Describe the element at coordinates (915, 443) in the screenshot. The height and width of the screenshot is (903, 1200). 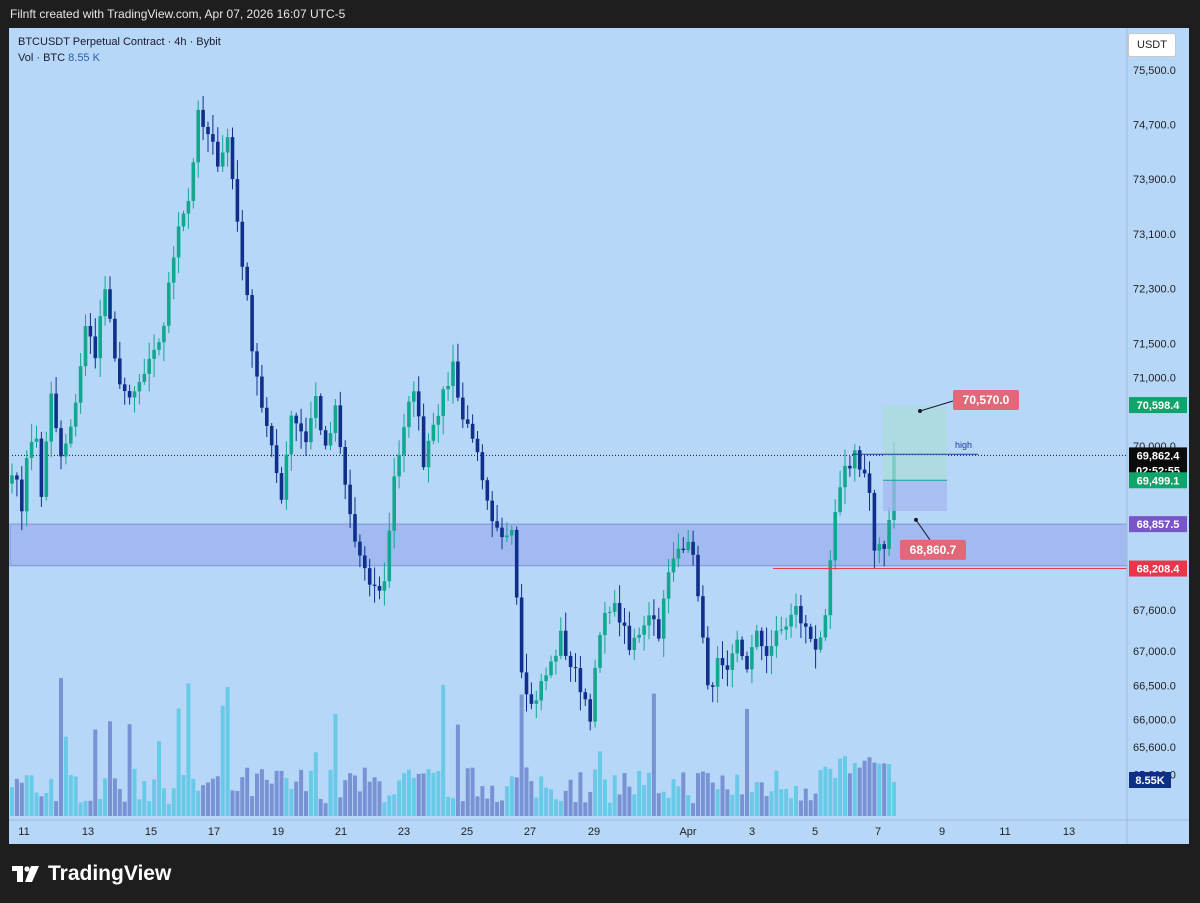
I see `projection-target-box` at that location.